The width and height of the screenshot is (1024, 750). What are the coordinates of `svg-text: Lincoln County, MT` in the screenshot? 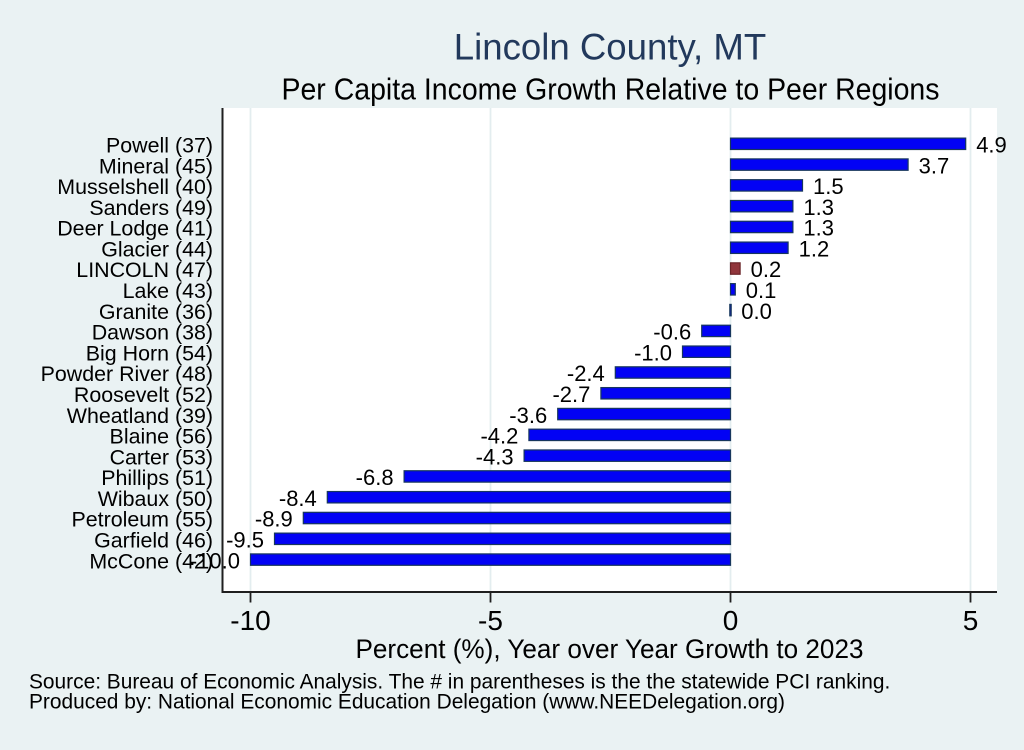 It's located at (610, 46).